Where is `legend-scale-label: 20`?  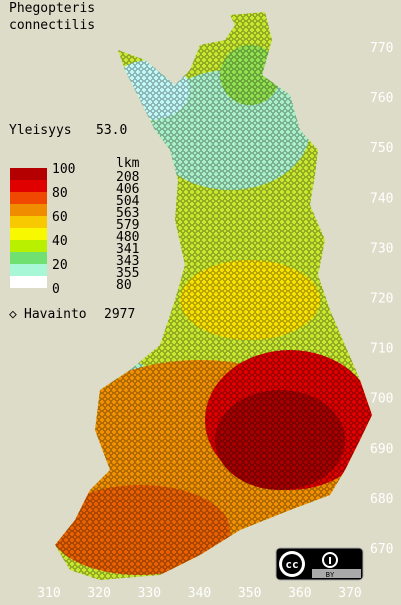 legend-scale-label: 20 is located at coordinates (60, 265).